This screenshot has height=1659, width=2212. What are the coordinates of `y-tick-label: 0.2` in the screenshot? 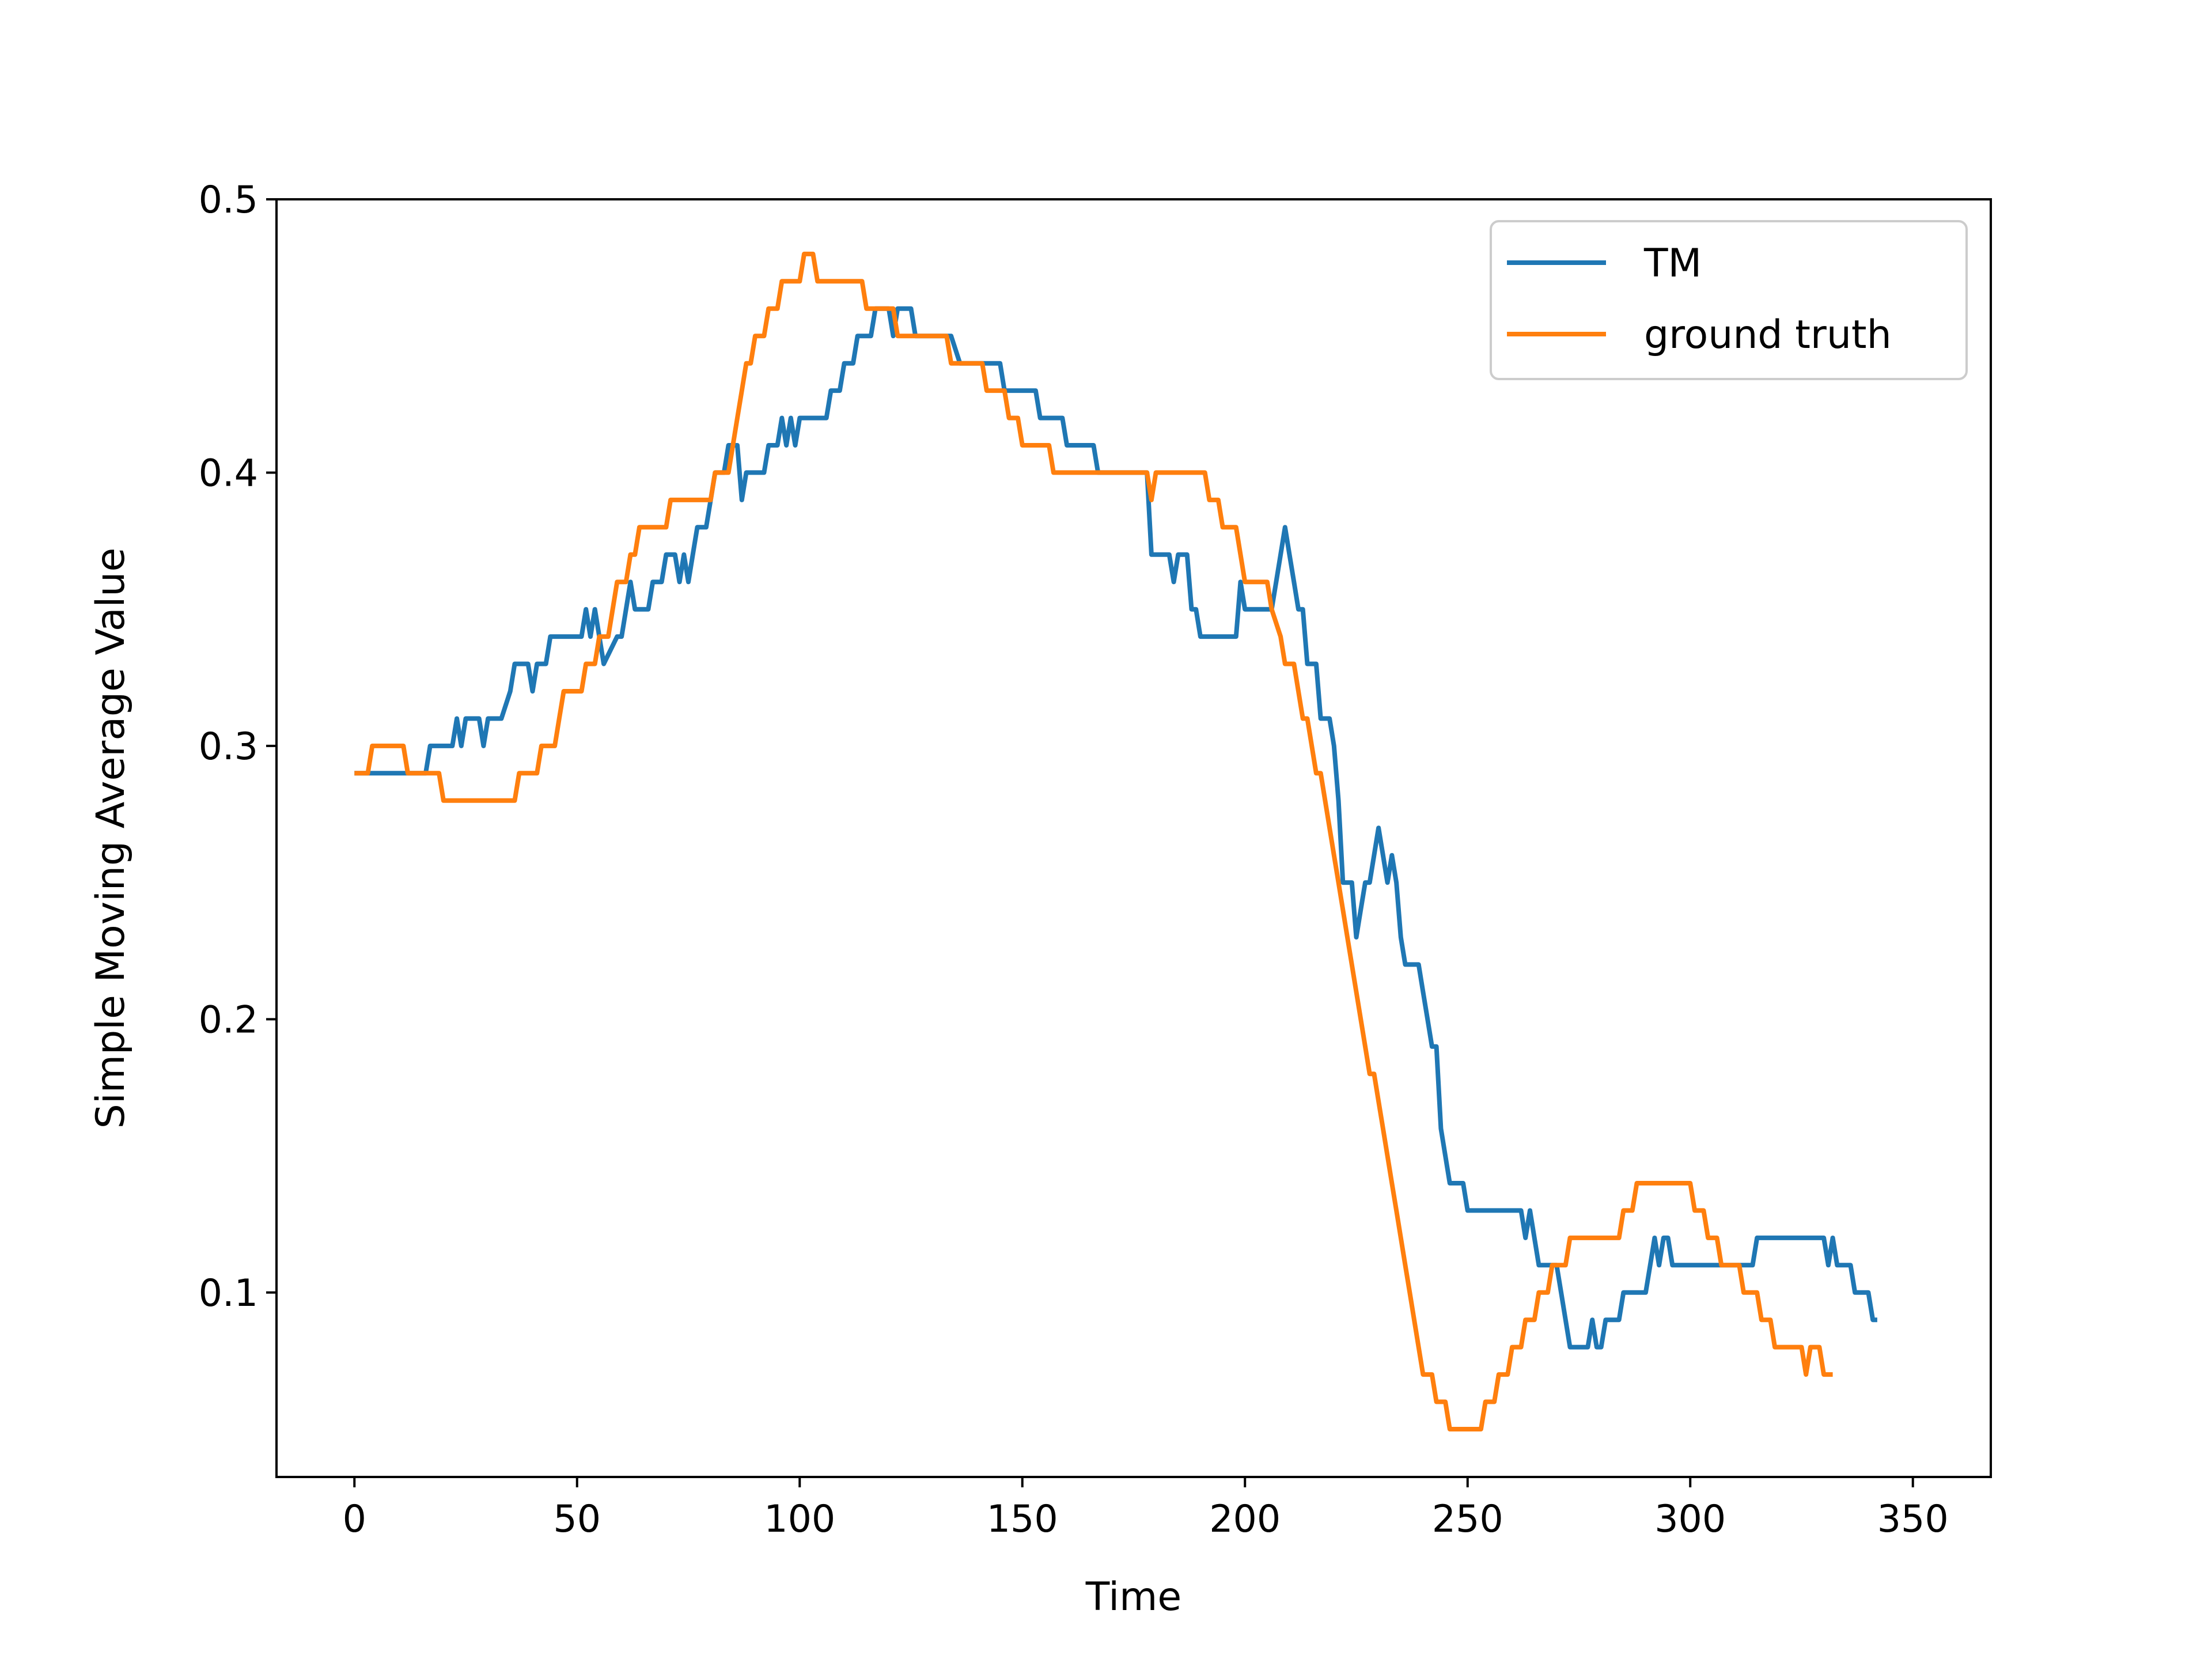 It's located at (228, 1019).